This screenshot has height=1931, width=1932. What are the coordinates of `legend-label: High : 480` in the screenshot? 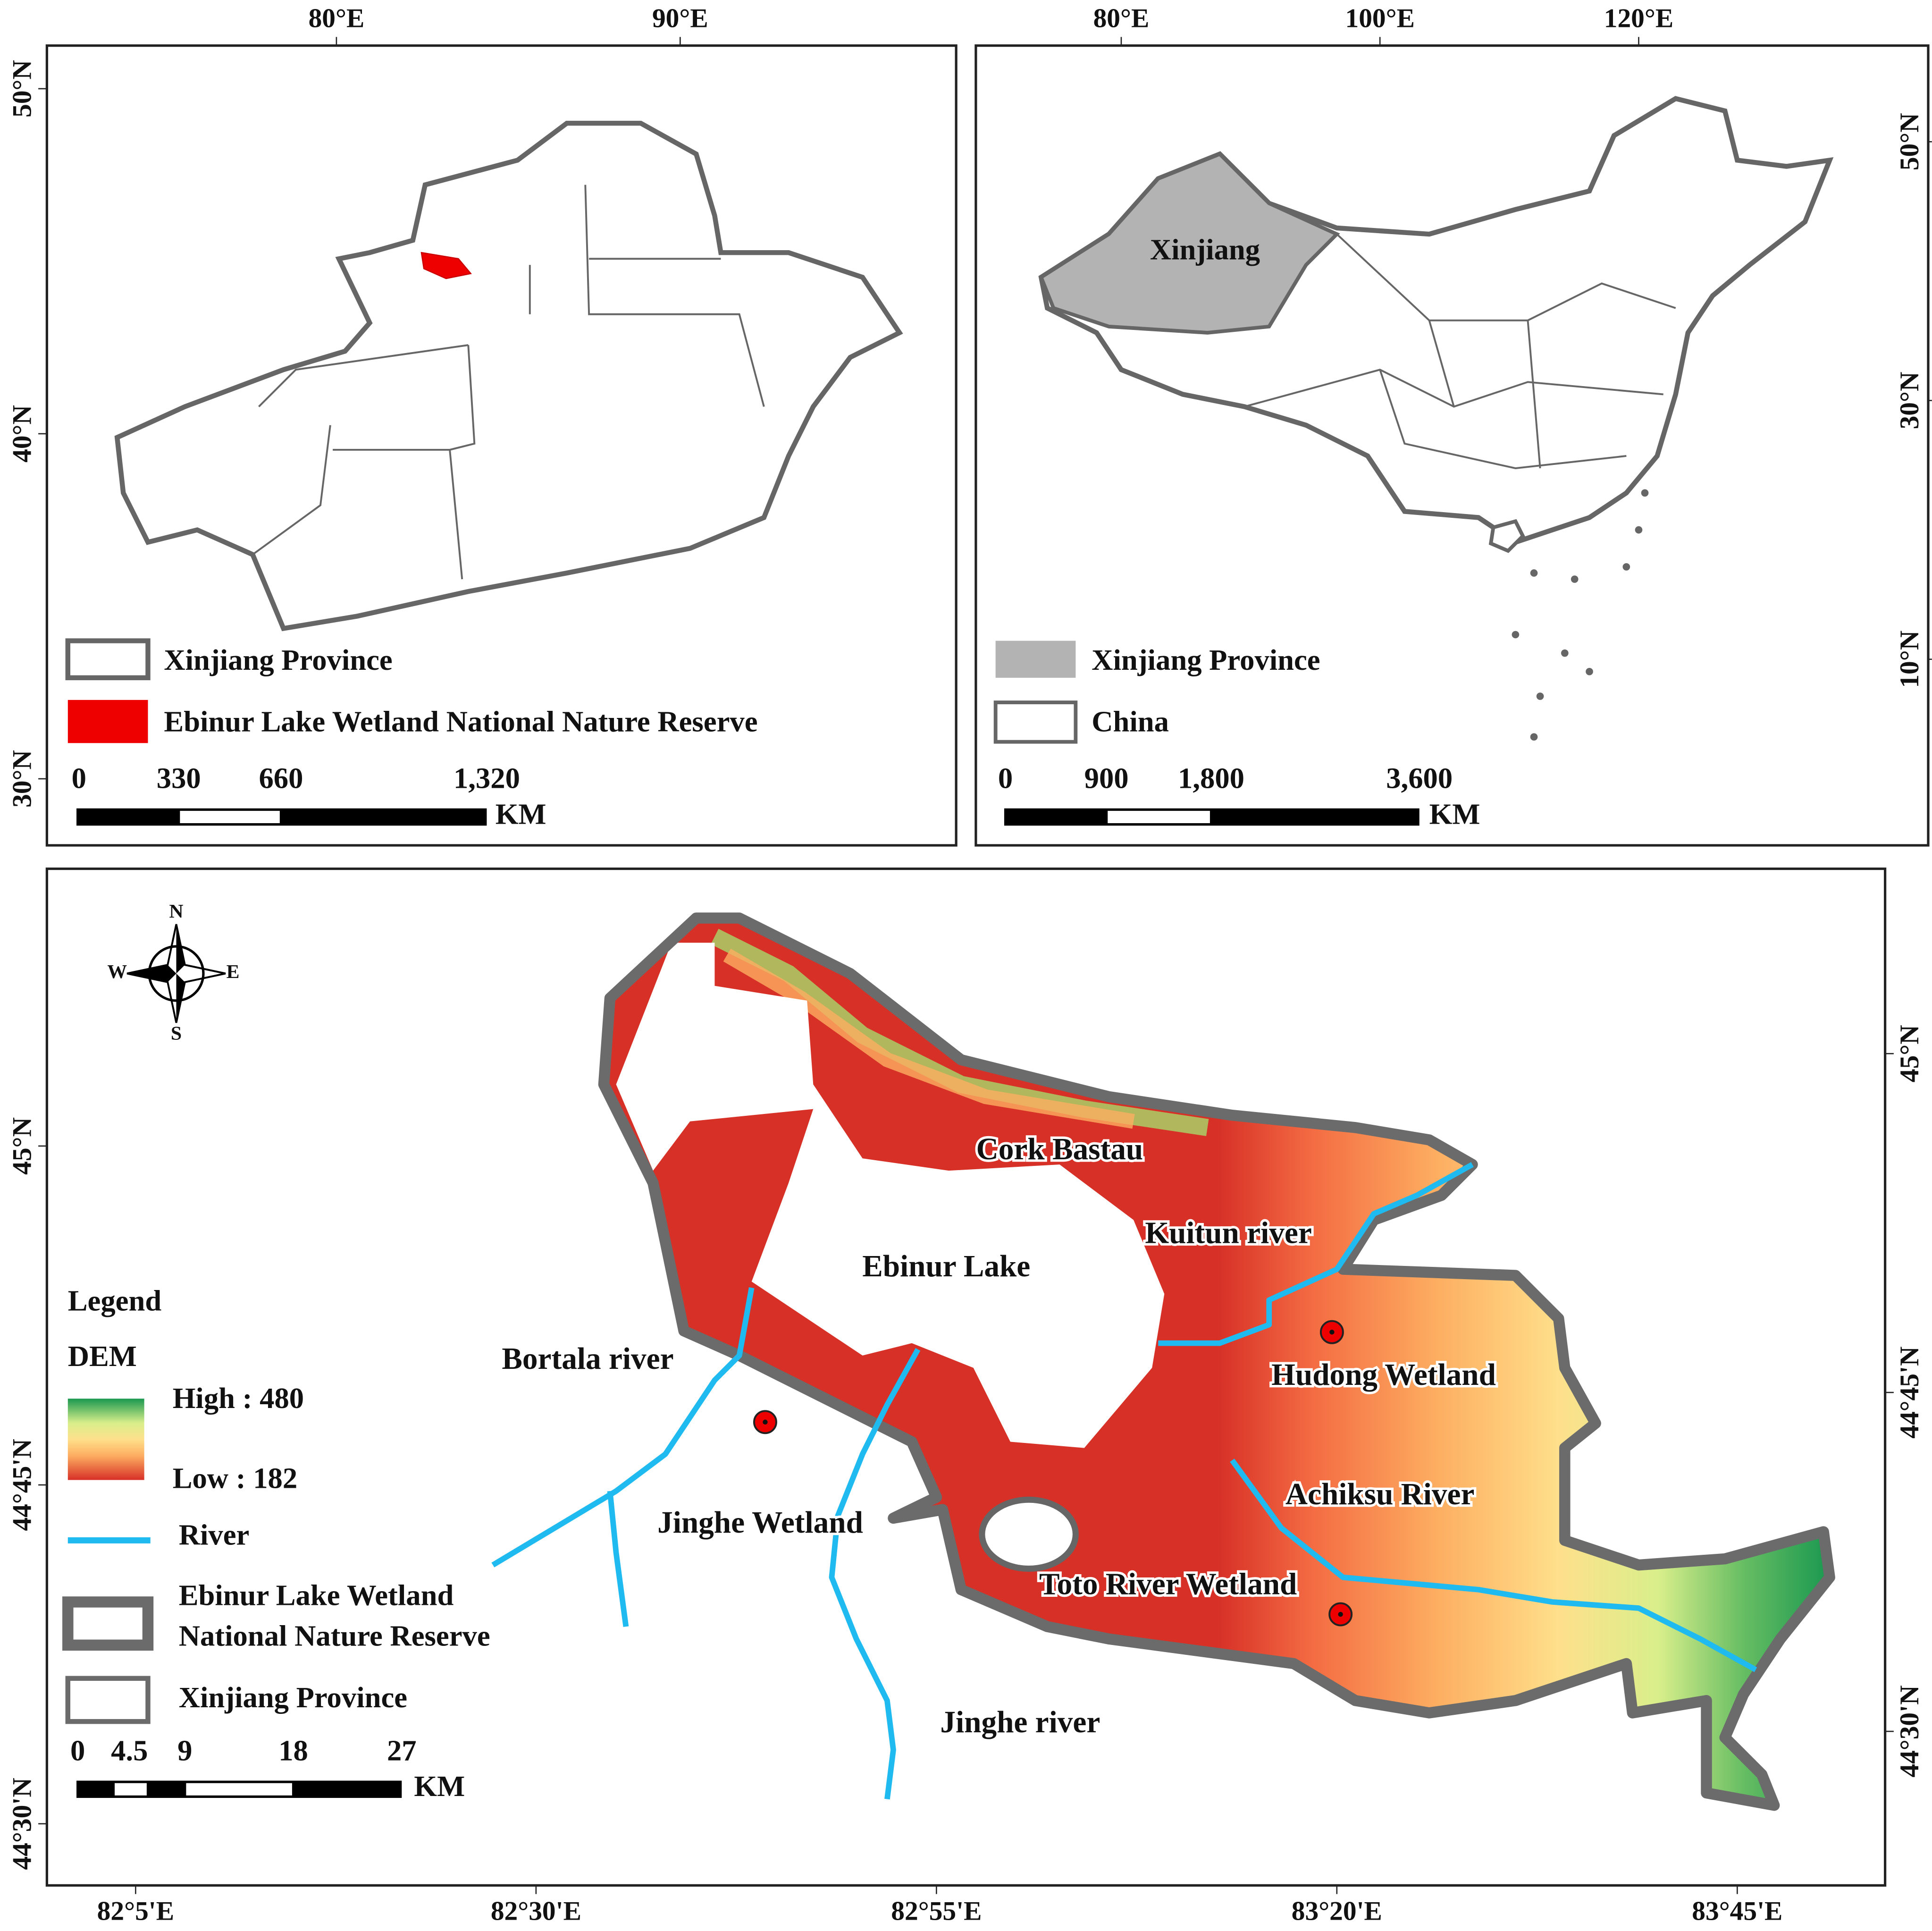 It's located at (238, 1398).